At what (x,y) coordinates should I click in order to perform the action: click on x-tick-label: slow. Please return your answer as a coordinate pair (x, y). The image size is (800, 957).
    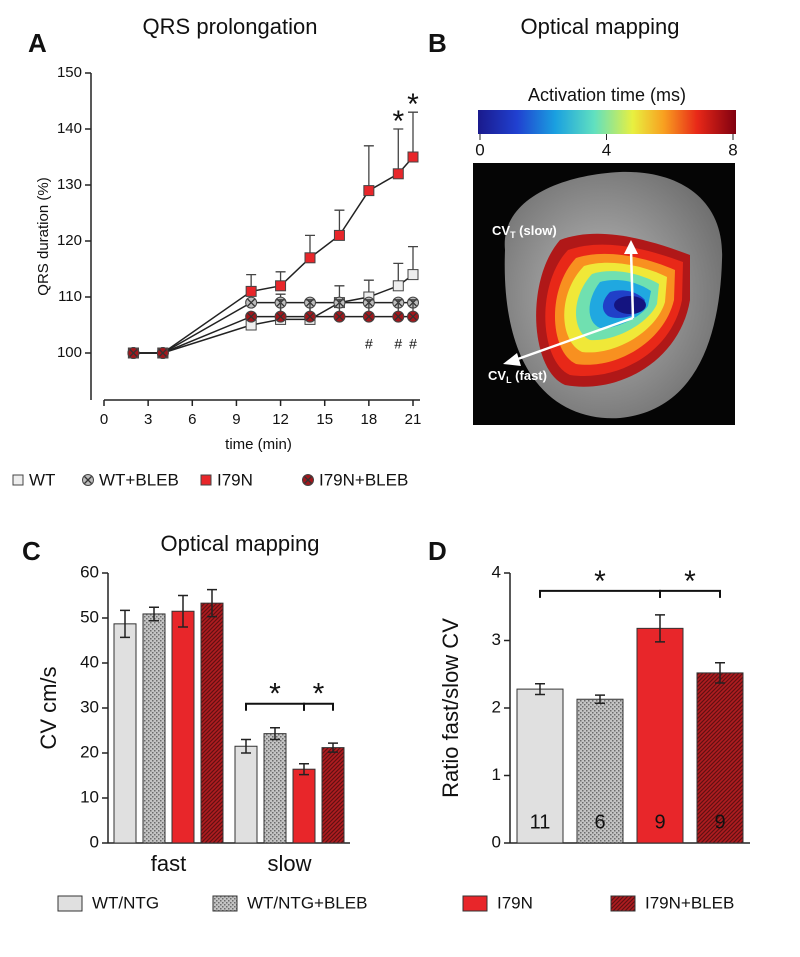
    Looking at the image, I should click on (289, 863).